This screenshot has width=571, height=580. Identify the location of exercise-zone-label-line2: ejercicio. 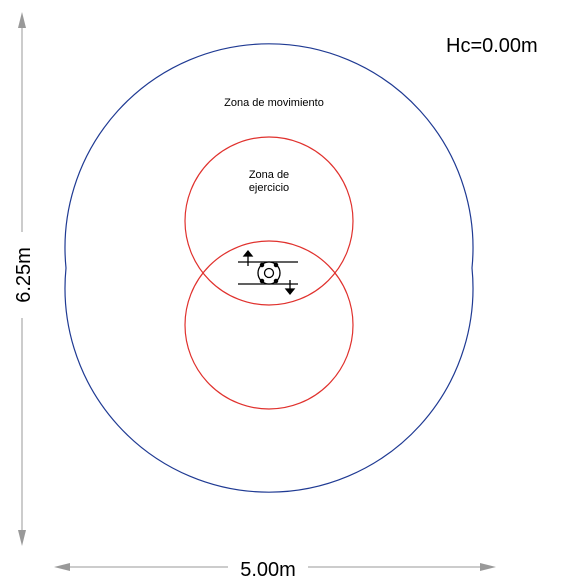
(269, 188).